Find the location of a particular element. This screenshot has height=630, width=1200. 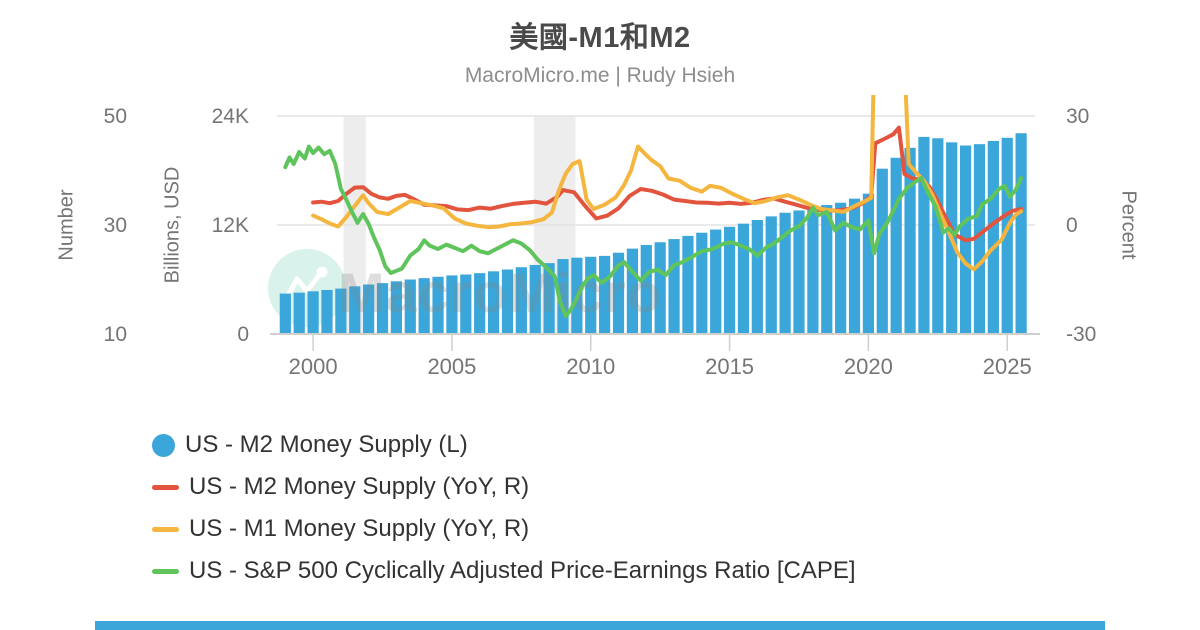

x-tick-label: 2025 is located at coordinates (1007, 366).